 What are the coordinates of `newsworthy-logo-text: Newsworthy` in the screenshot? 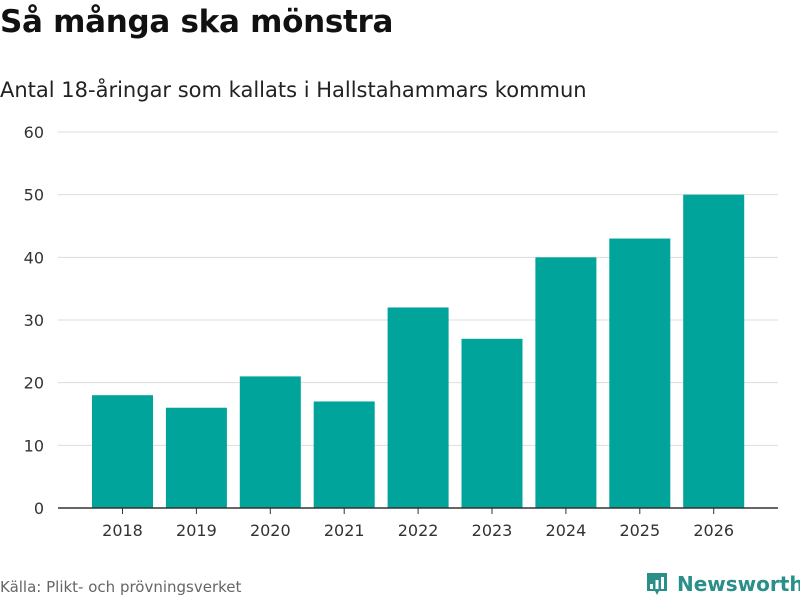 It's located at (738, 584).